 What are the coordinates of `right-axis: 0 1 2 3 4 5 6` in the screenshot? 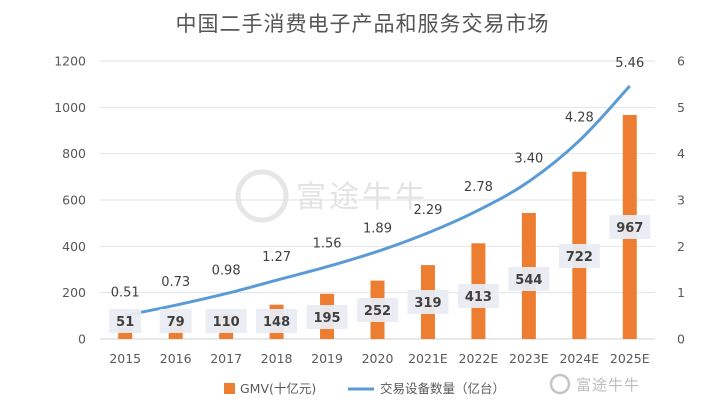 It's located at (681, 200).